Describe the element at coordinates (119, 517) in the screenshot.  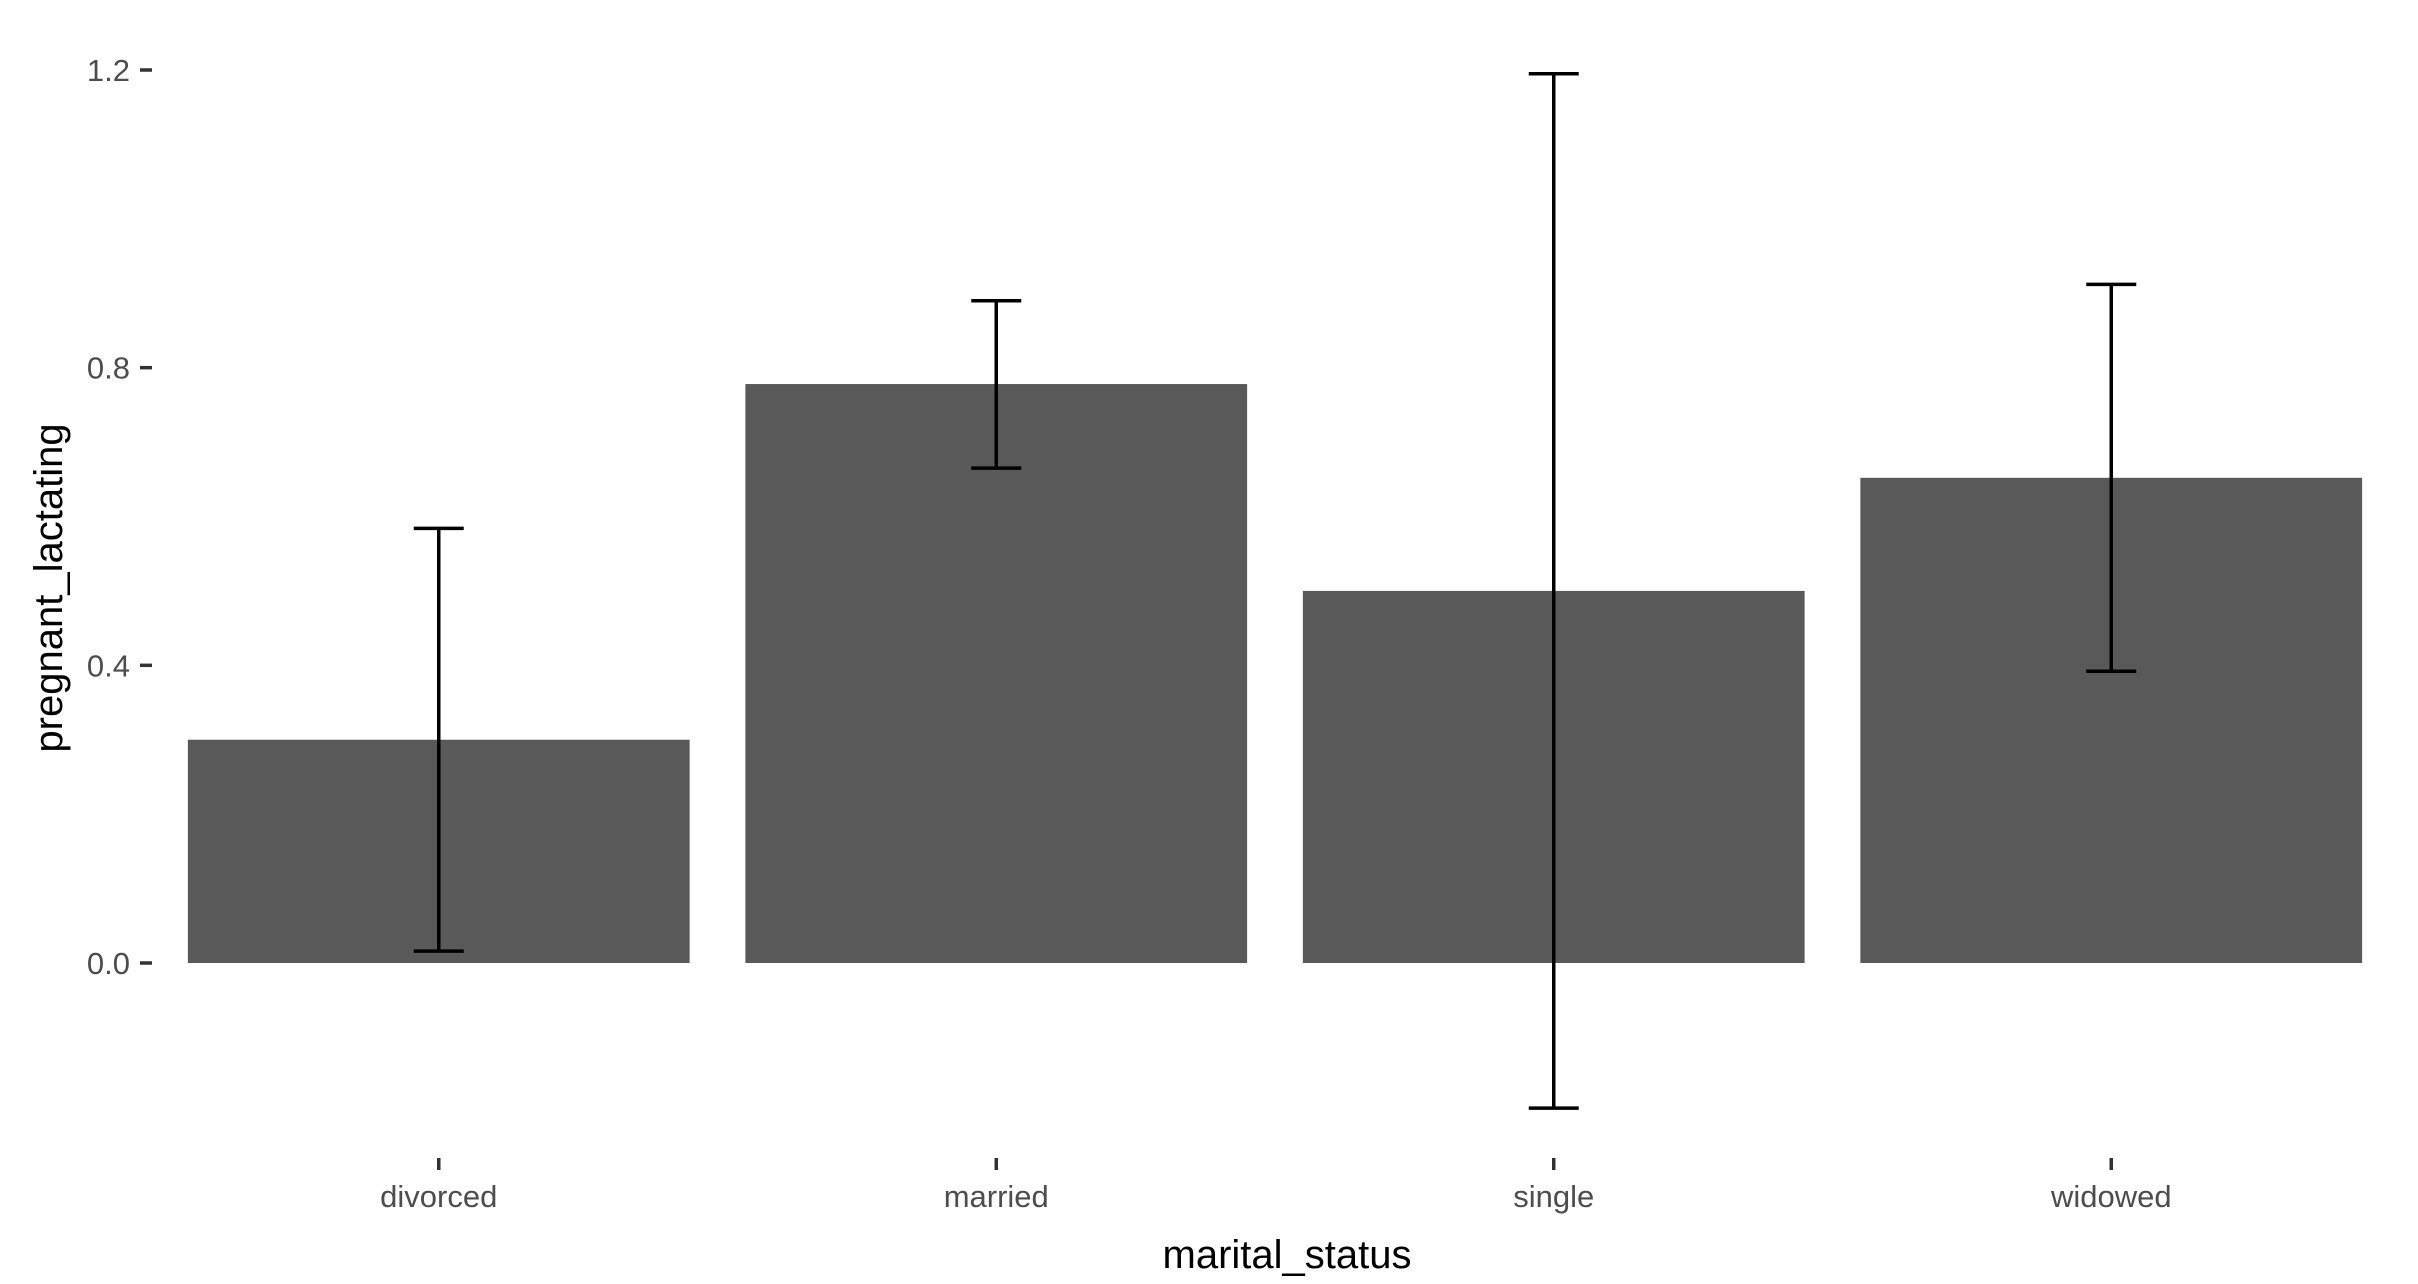
I see `y-axis: 0.0 0.4 0.8 1.2` at that location.